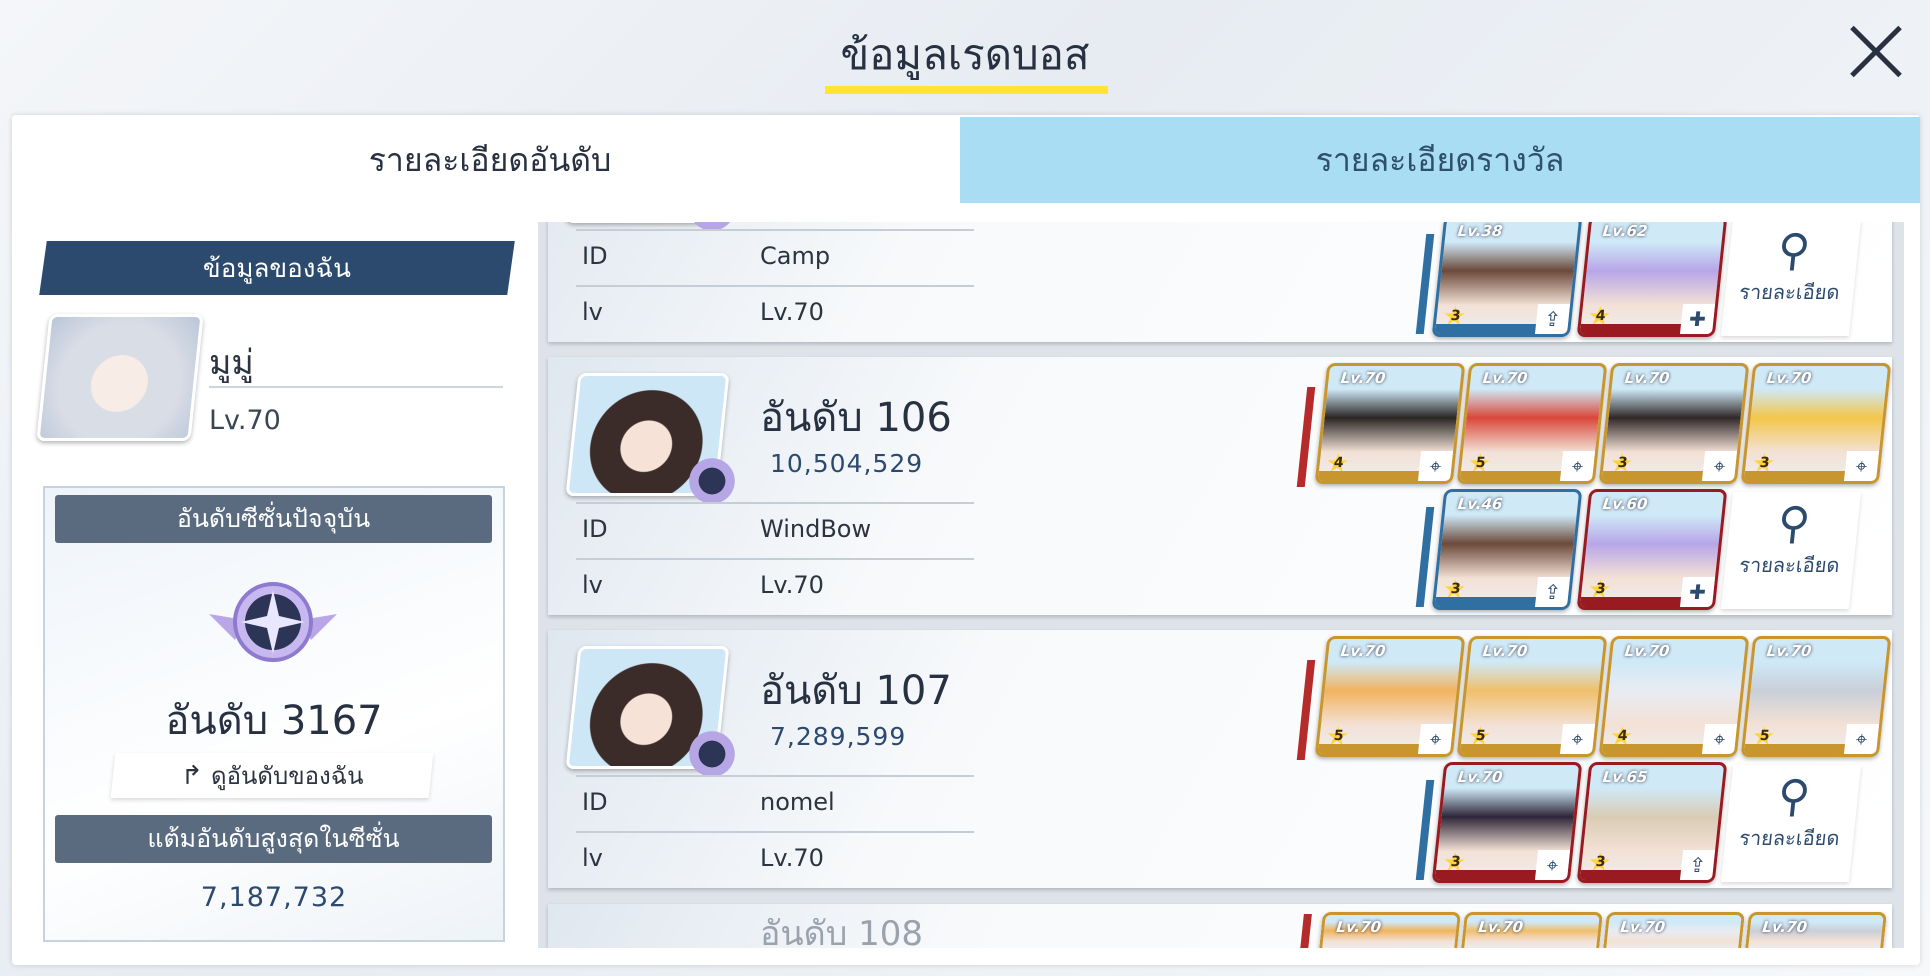 This screenshot has width=1930, height=976. What do you see at coordinates (847, 463) in the screenshot?
I see `score-value: 10,504,529` at bounding box center [847, 463].